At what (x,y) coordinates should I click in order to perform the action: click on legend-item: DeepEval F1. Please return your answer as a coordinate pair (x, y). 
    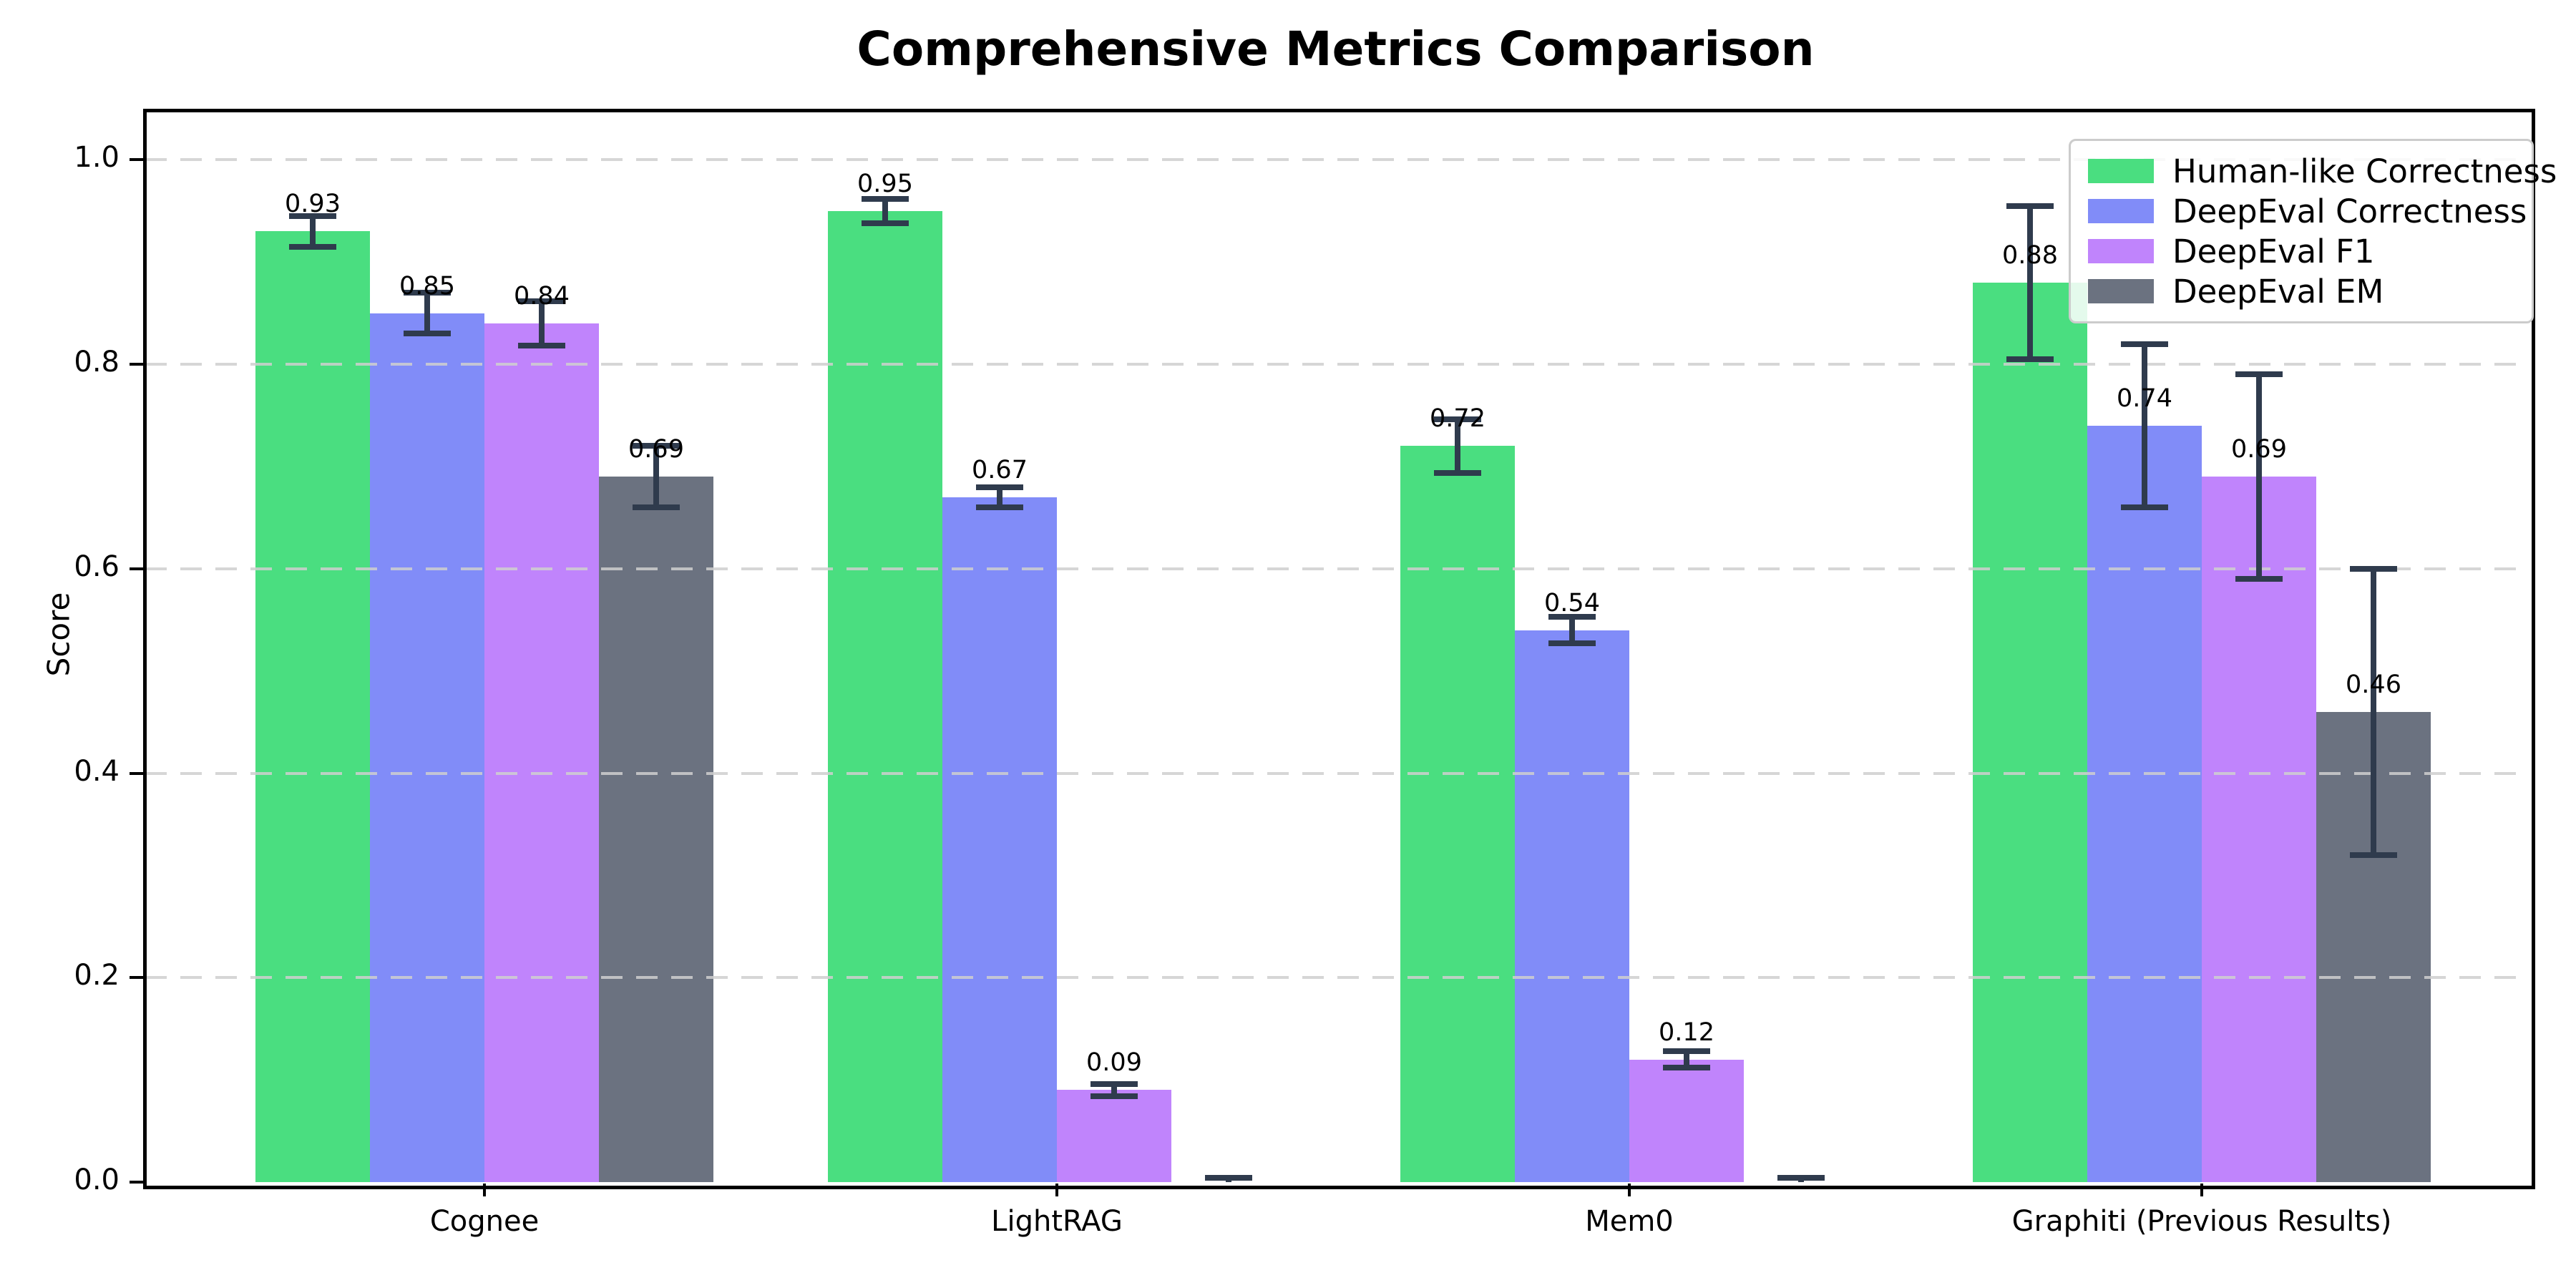
    Looking at the image, I should click on (2310, 251).